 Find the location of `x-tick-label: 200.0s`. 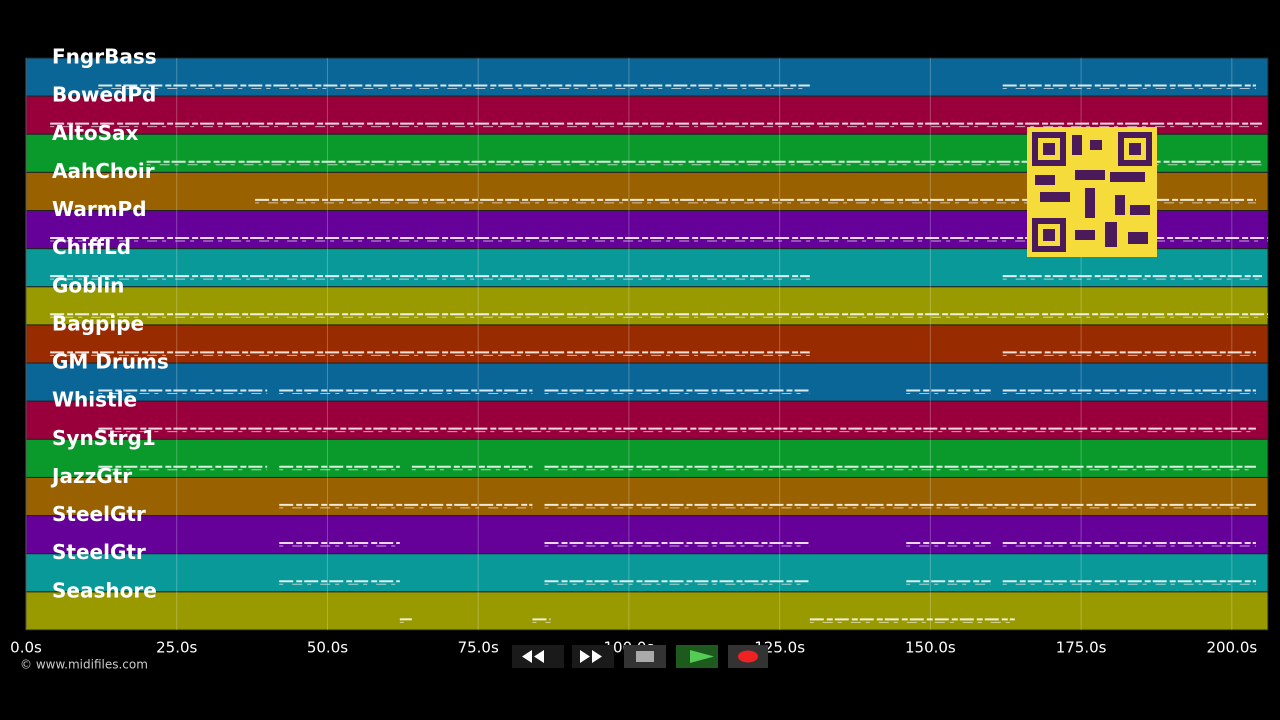

x-tick-label: 200.0s is located at coordinates (1231, 648).